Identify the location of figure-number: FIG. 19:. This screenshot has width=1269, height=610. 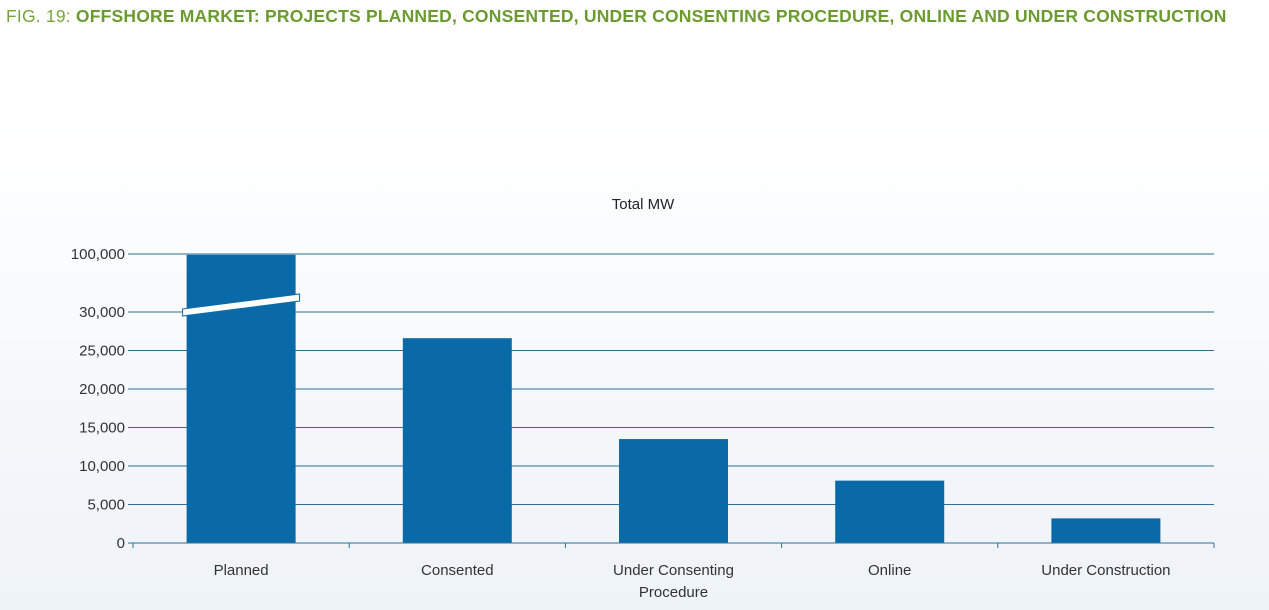
(38, 16).